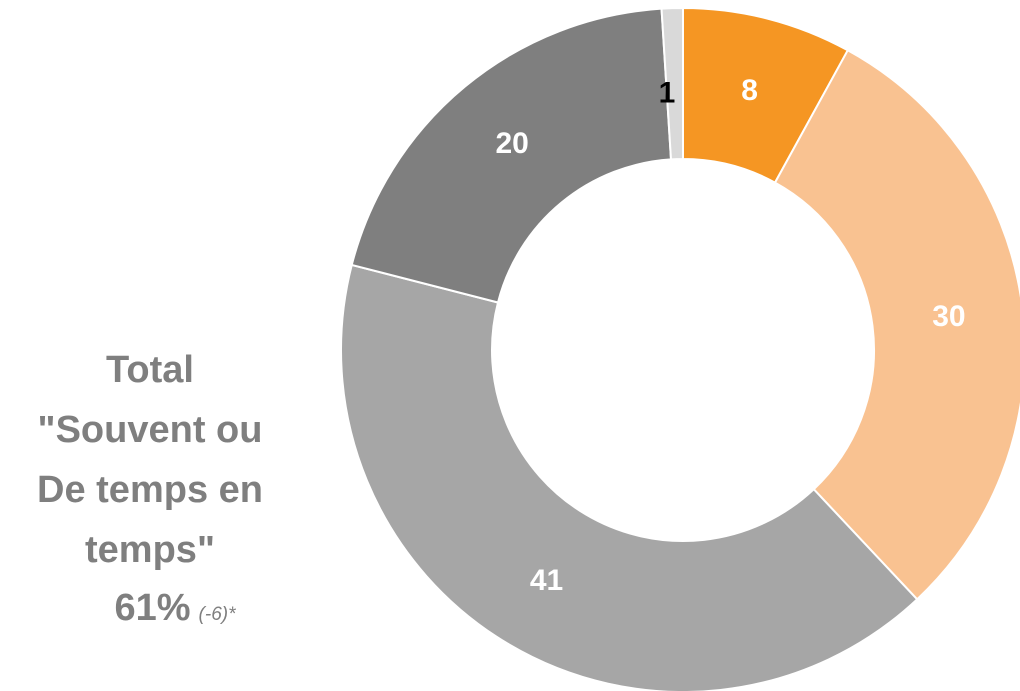 The width and height of the screenshot is (1020, 691). Describe the element at coordinates (150, 460) in the screenshot. I see `total-heading: Total "Souvent ou De temps en temps"` at that location.